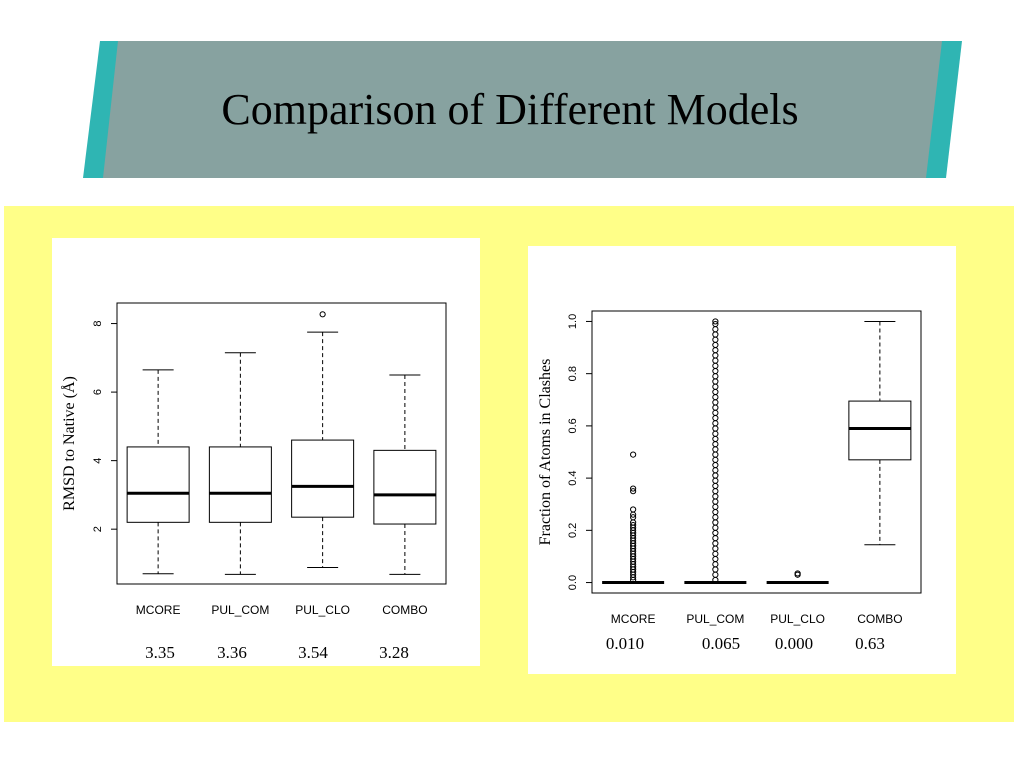 The image size is (1024, 768). I want to click on rmsd-means-row: 3.35 3.36 3.54 3.28, so click(266, 654).